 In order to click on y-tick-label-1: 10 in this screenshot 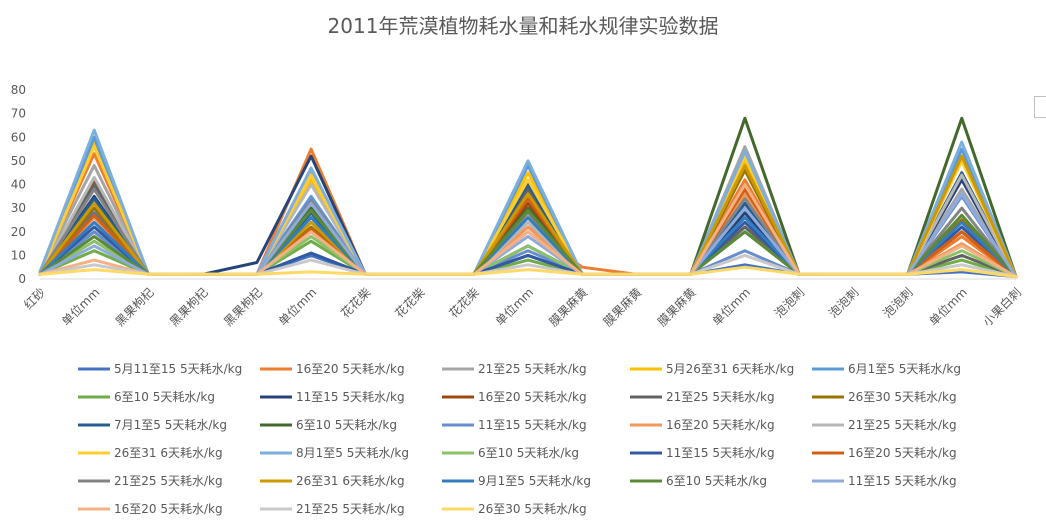, I will do `click(18, 255)`.